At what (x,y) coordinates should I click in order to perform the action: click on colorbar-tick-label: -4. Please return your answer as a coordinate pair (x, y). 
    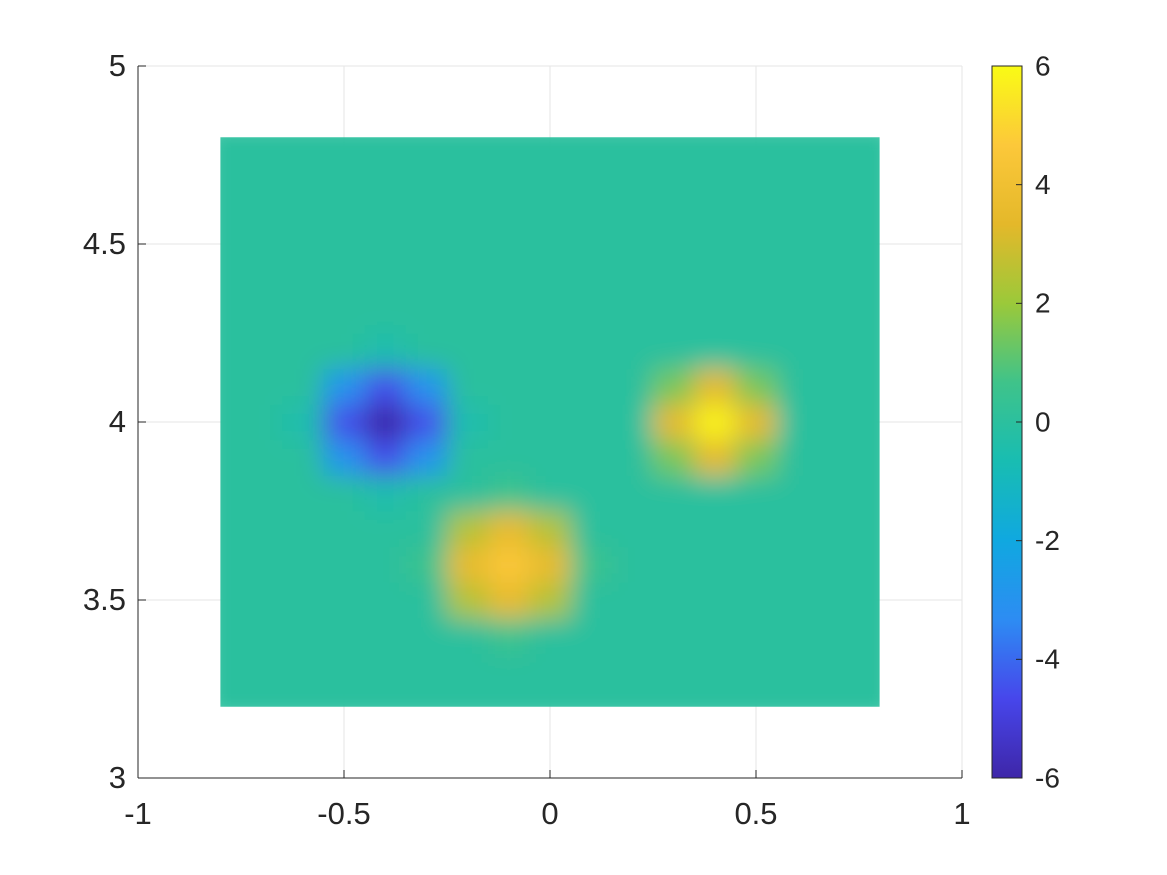
    Looking at the image, I should click on (1047, 659).